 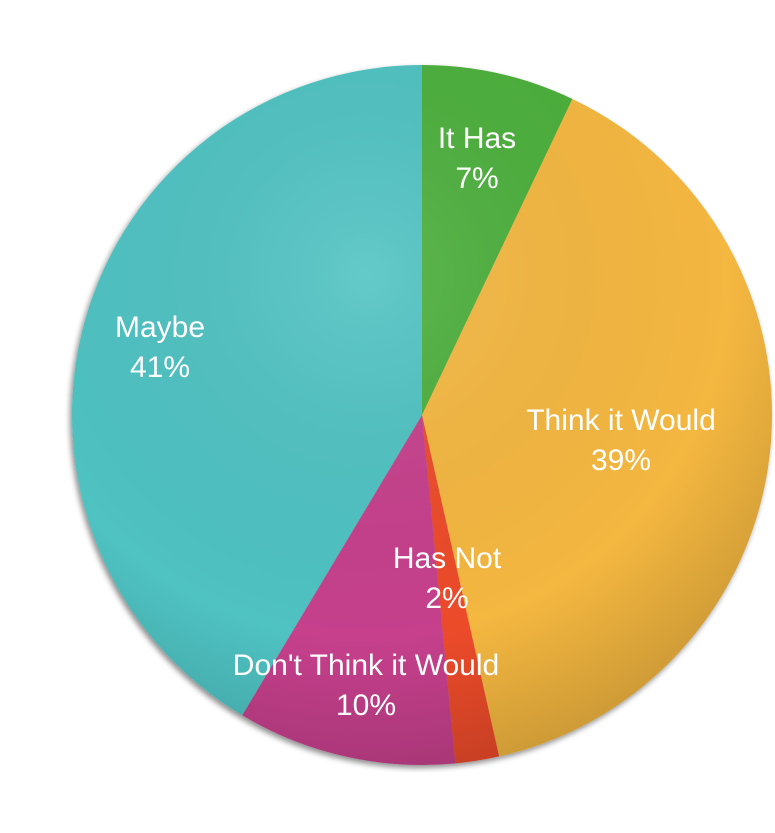 I want to click on slice-label: Has Not, so click(x=447, y=558).